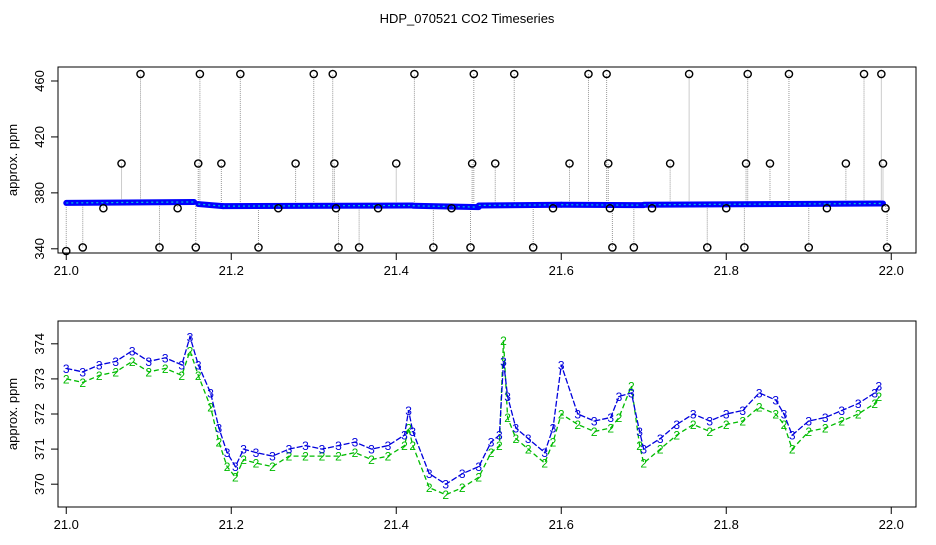 The image size is (936, 545). What do you see at coordinates (726, 270) in the screenshot?
I see `top-x-tick-label: 21.8` at bounding box center [726, 270].